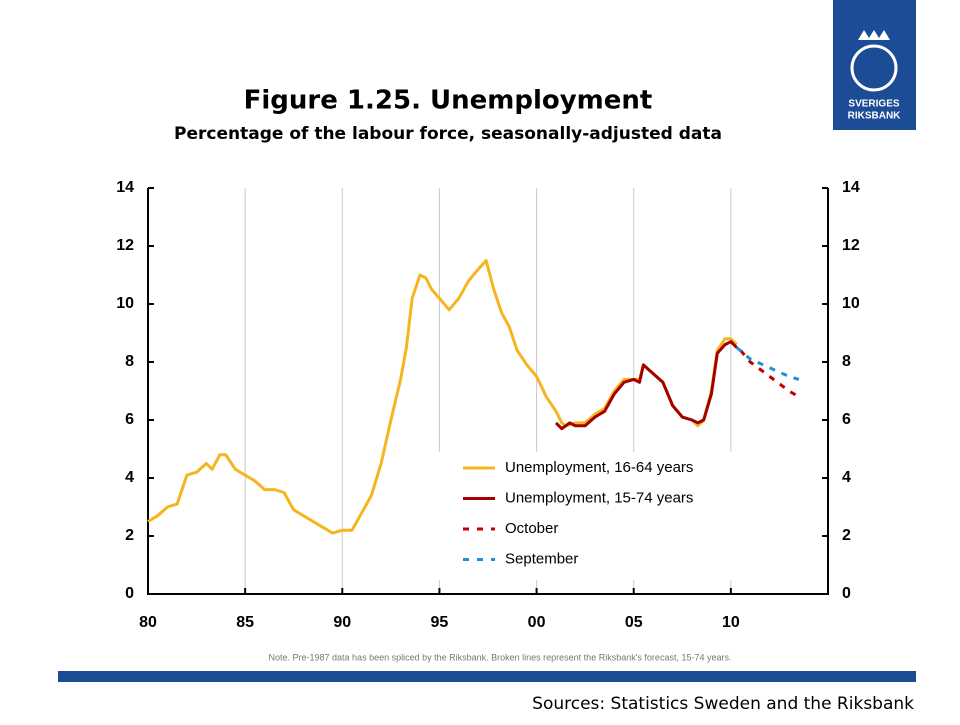  What do you see at coordinates (125, 303) in the screenshot?
I see `y-tick-label: 10` at bounding box center [125, 303].